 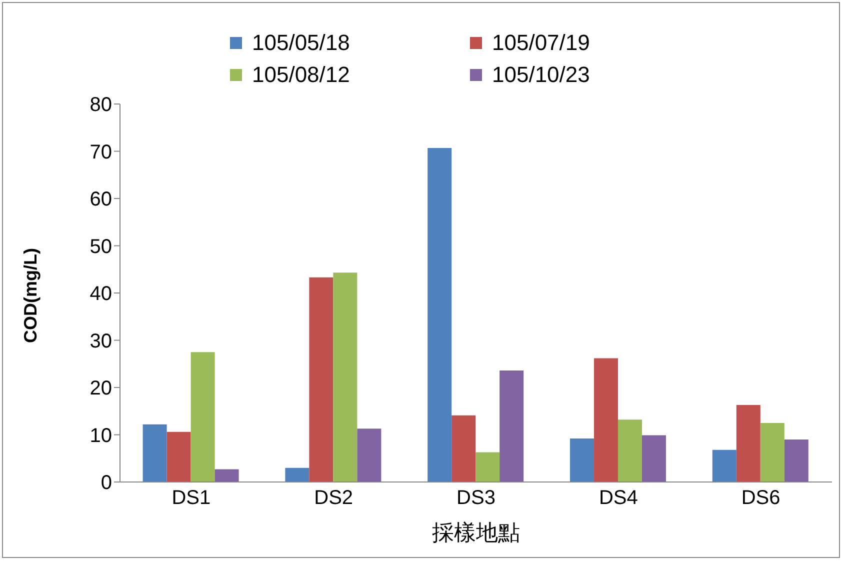 I want to click on y-tick-label: 70, so click(x=101, y=152).